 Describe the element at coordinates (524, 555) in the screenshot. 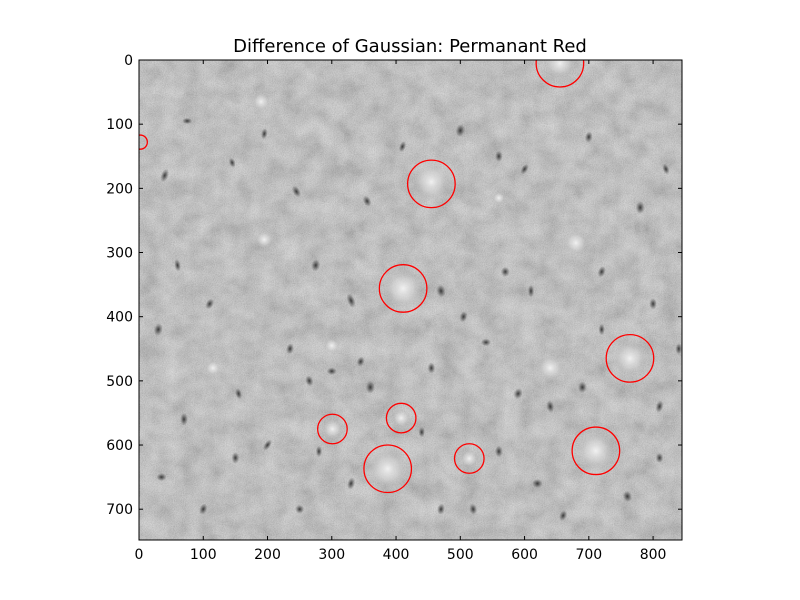

I see `x-tick-label: 600` at that location.